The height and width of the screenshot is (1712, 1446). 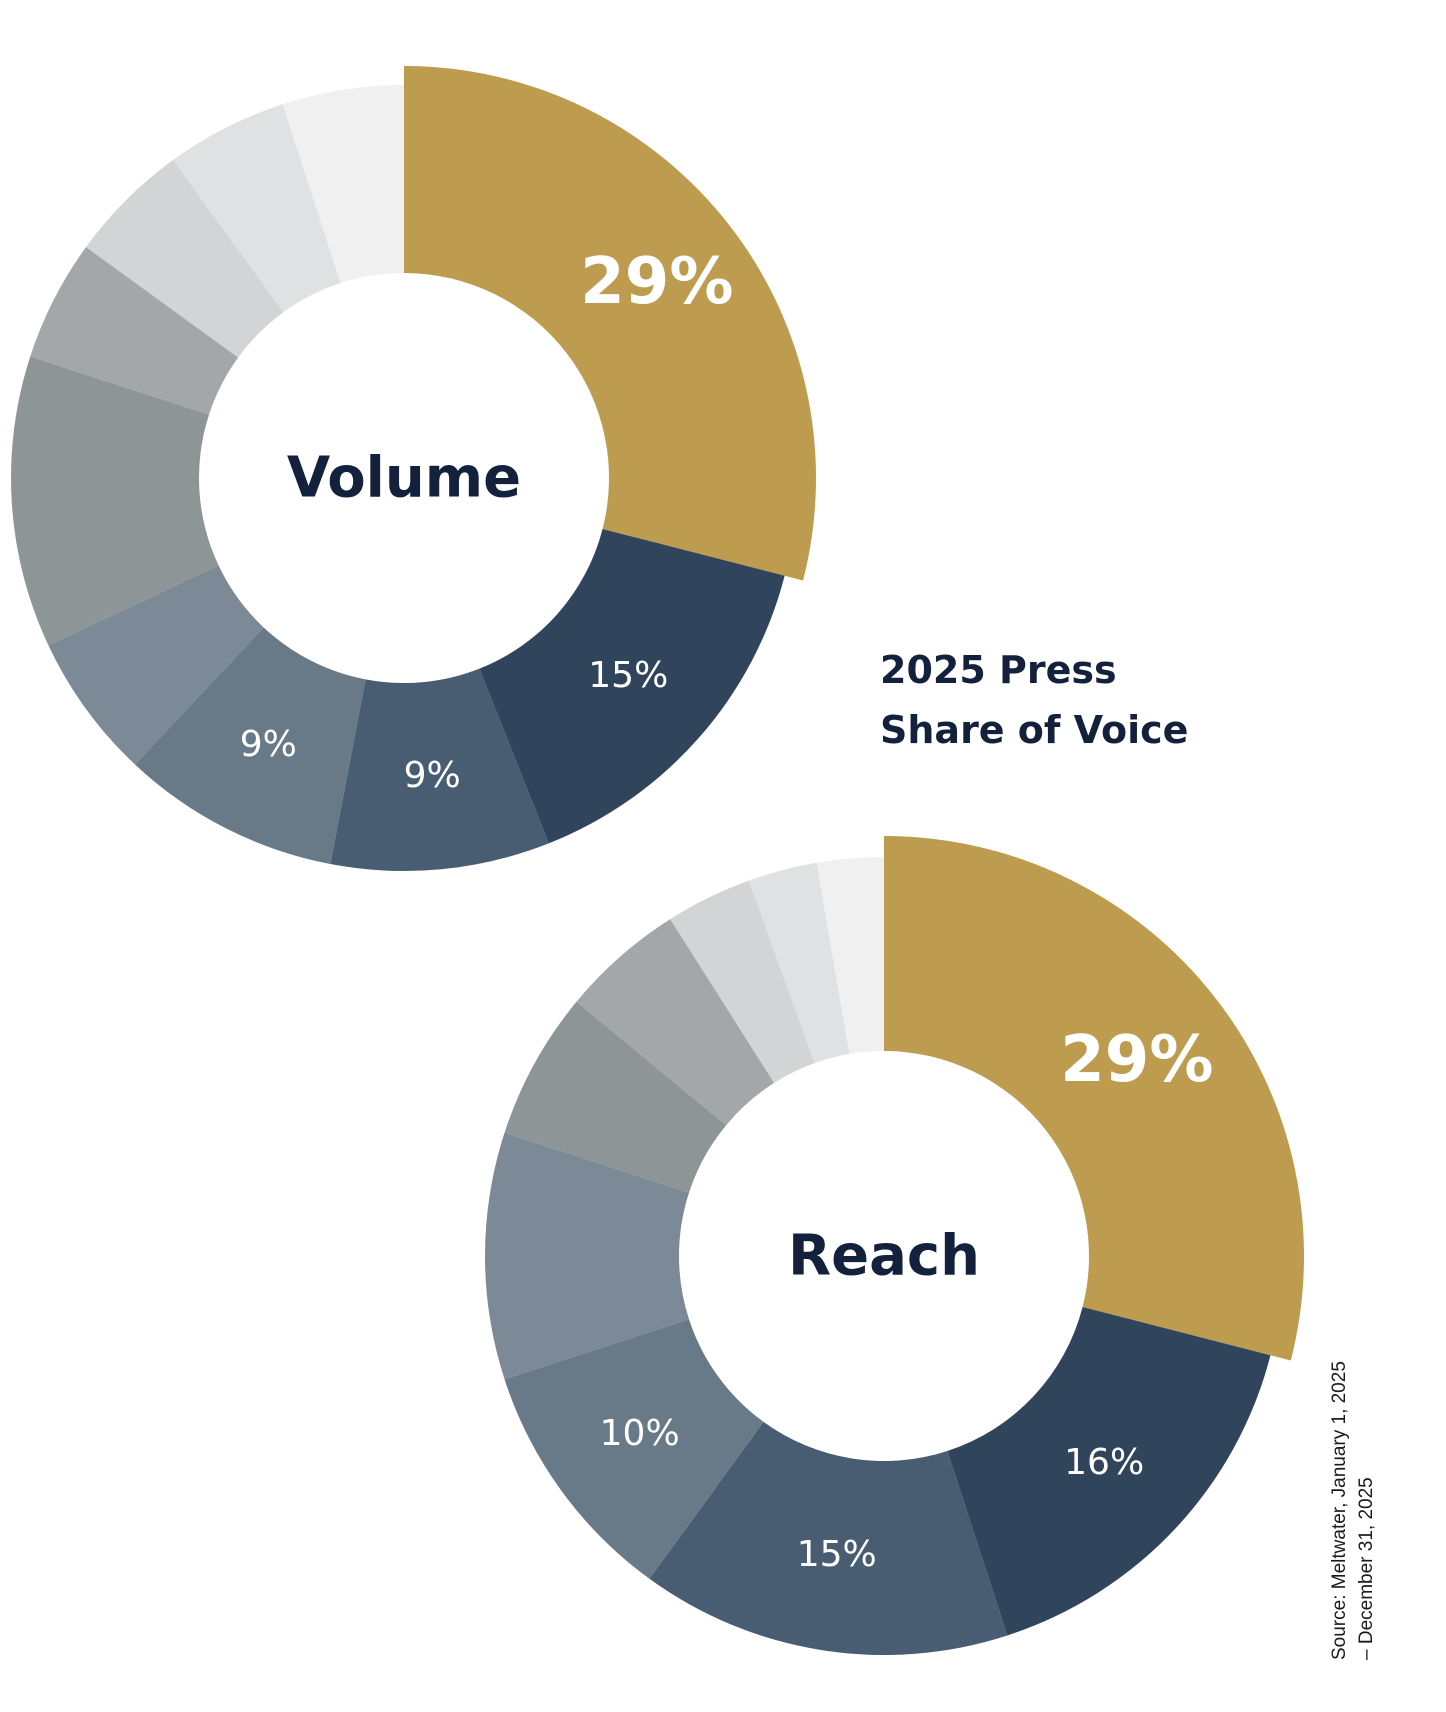 I want to click on volume-slice-4-label: 9%, so click(x=268, y=744).